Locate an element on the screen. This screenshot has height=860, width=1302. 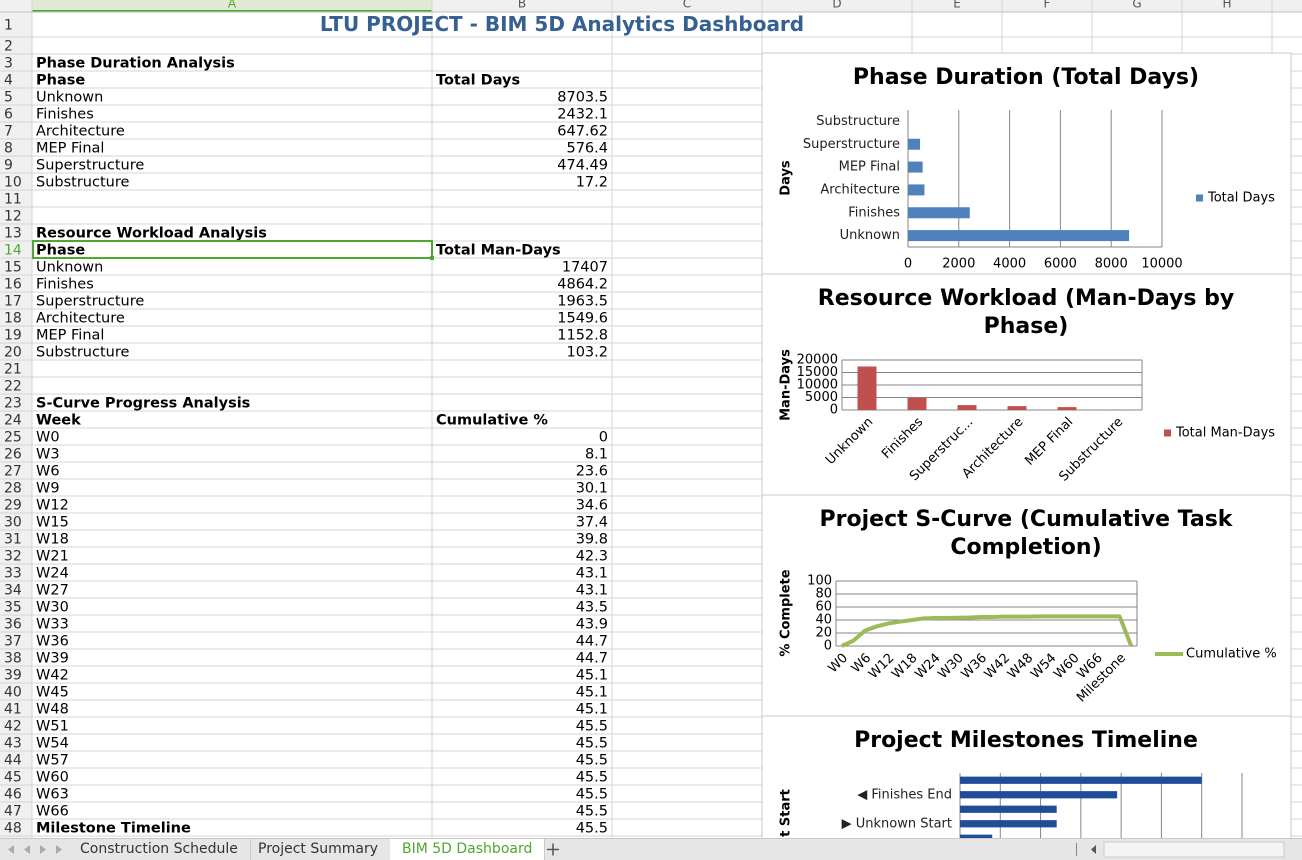
tab-nav is located at coordinates (35, 849).